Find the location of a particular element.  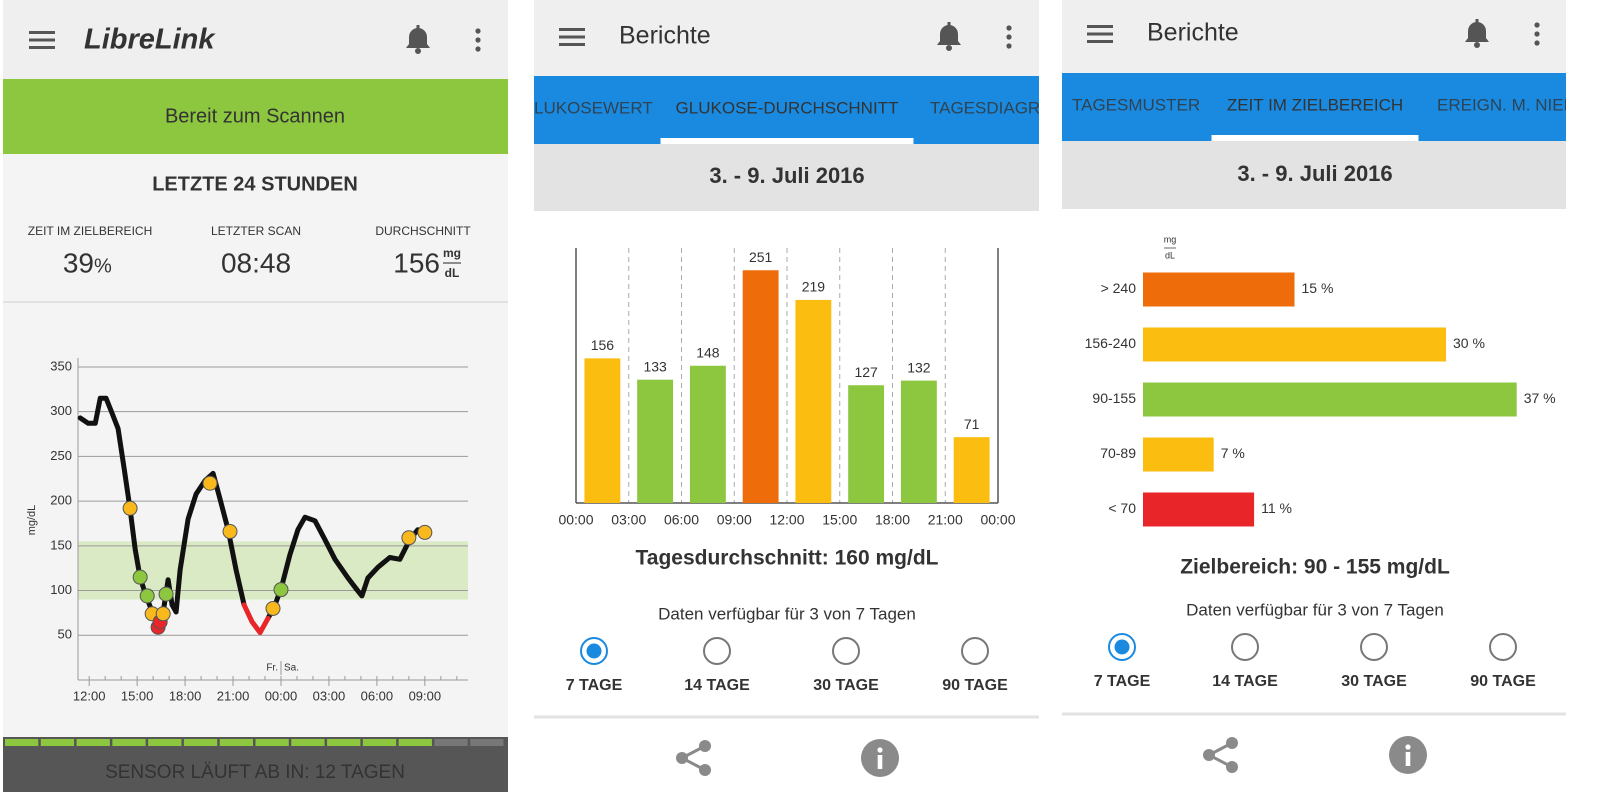

stat-value: 08:48 is located at coordinates (256, 262).